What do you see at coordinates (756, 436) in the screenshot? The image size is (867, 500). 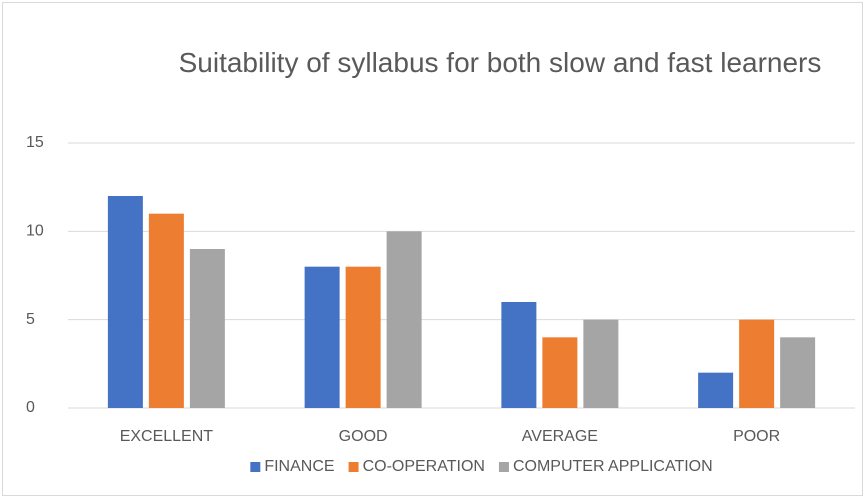 I see `x-tick-label: POOR` at bounding box center [756, 436].